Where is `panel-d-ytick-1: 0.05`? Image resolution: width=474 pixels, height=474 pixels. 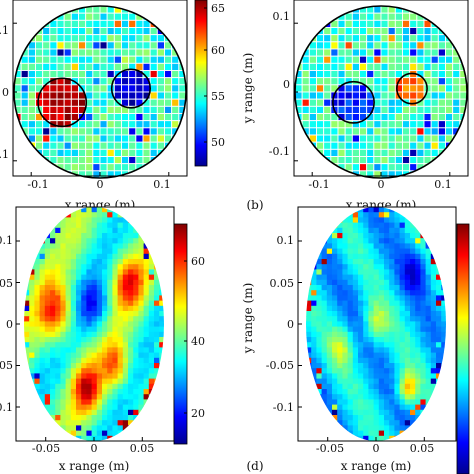 panel-d-ytick-1: 0.05 is located at coordinates (282, 283).